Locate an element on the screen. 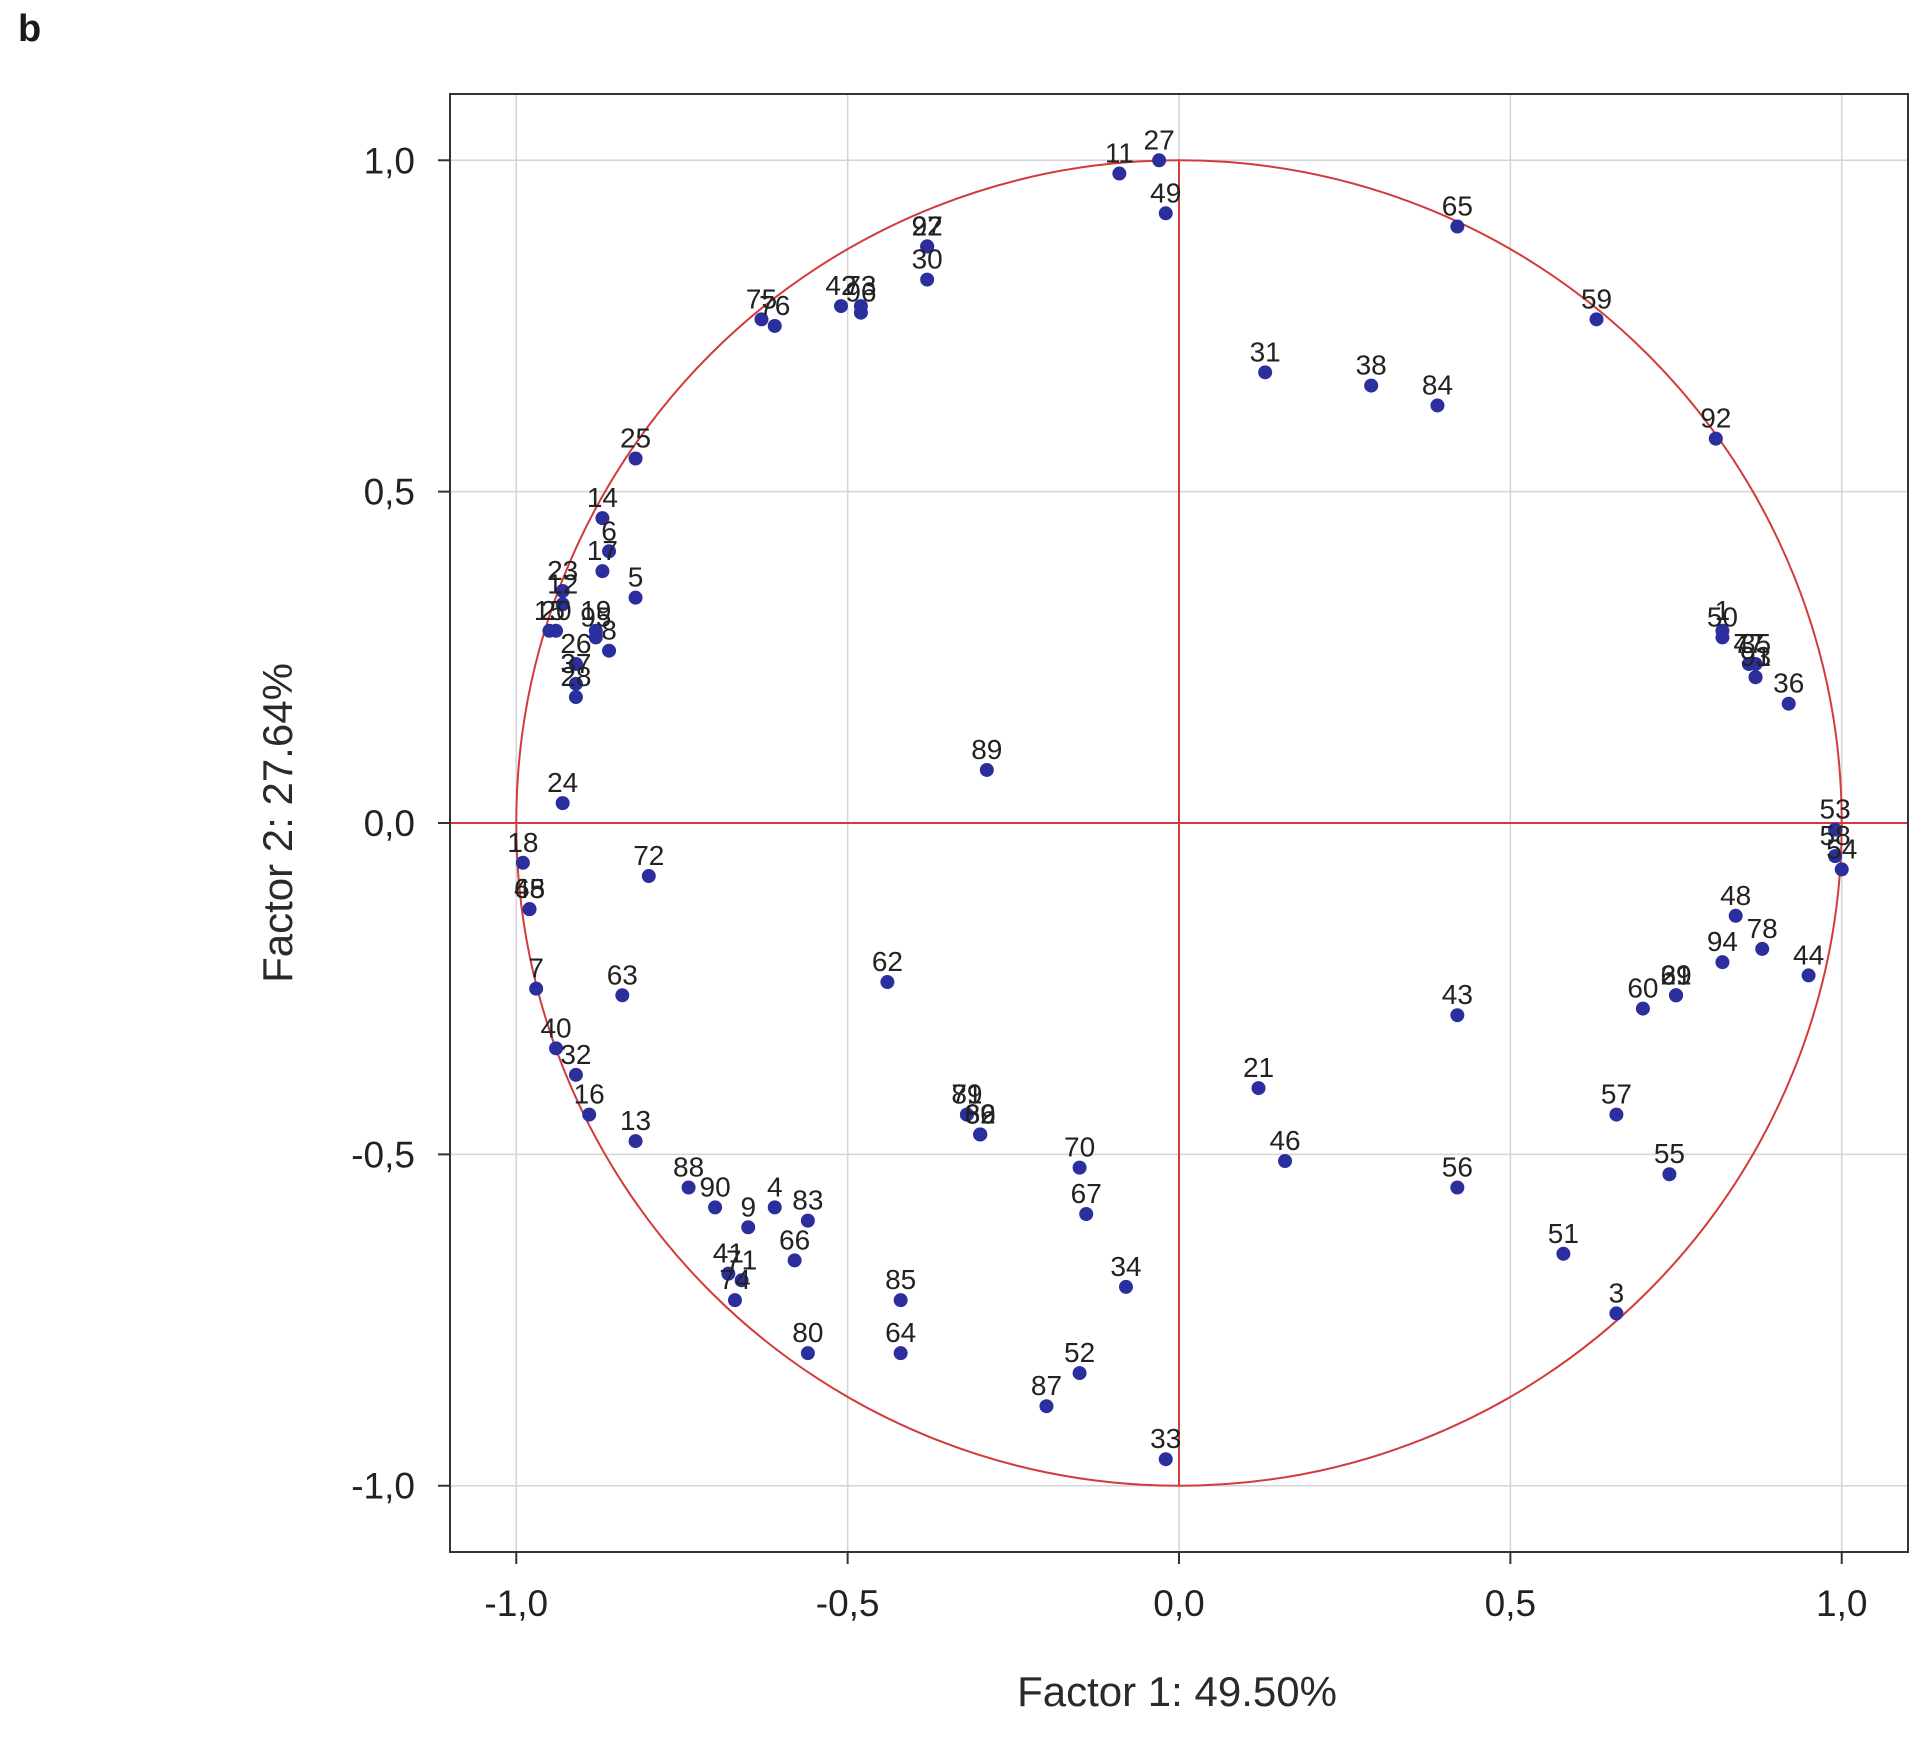  y-tick-label: 0,0 is located at coordinates (389, 823).